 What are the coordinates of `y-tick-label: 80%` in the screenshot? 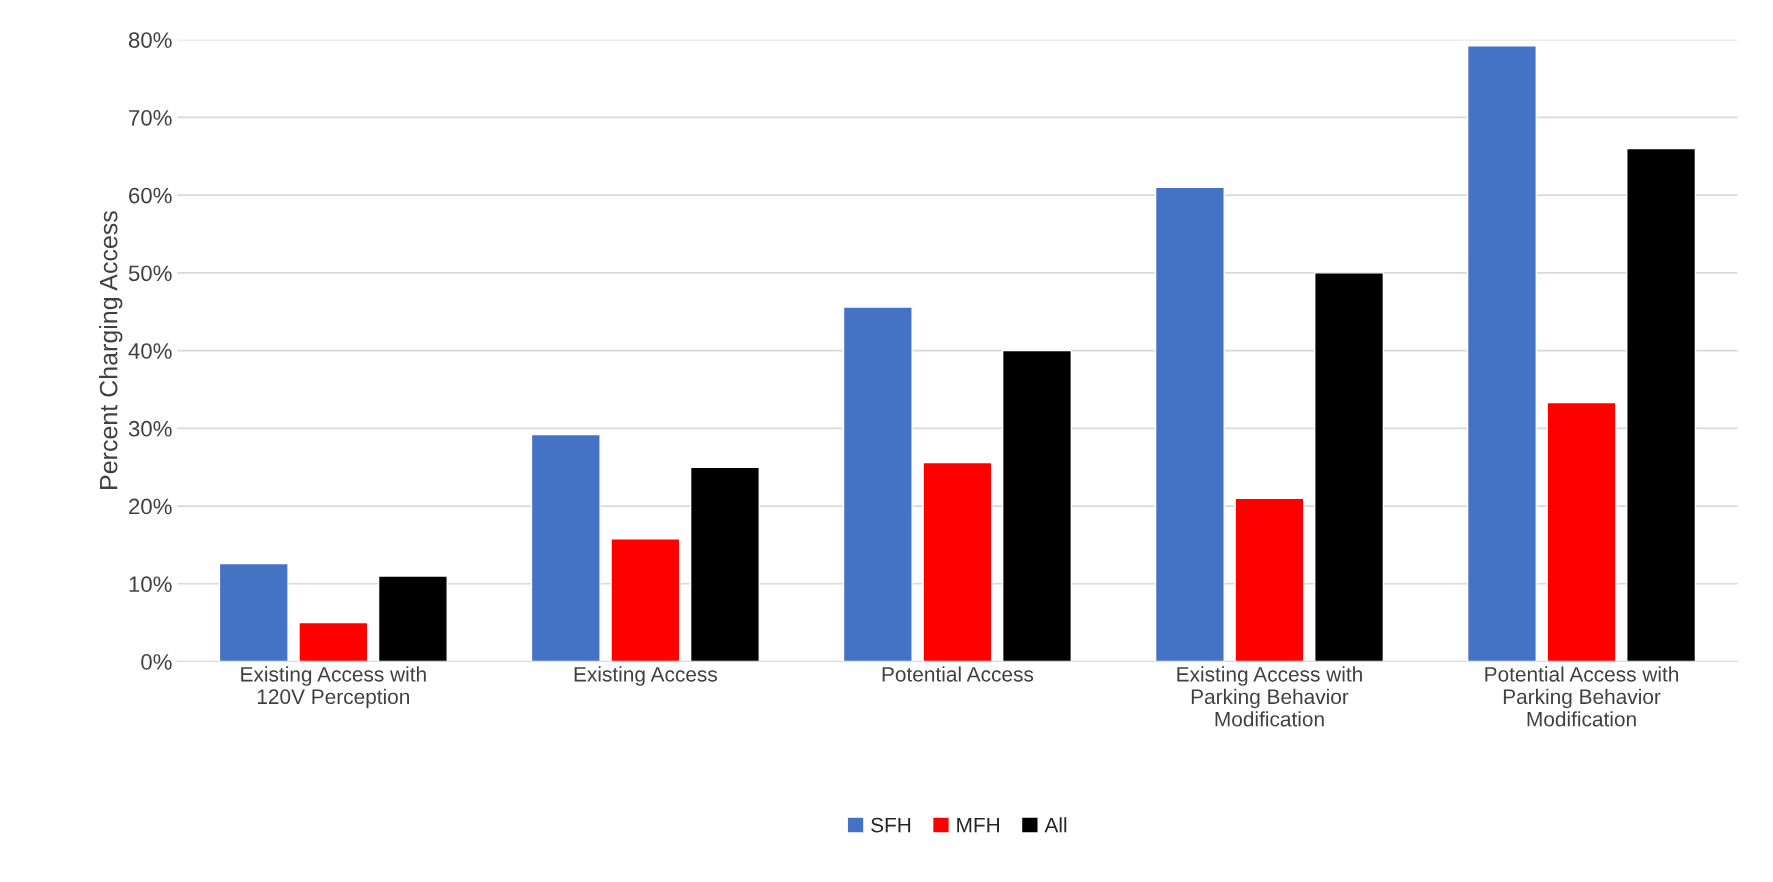 It's located at (150, 40).